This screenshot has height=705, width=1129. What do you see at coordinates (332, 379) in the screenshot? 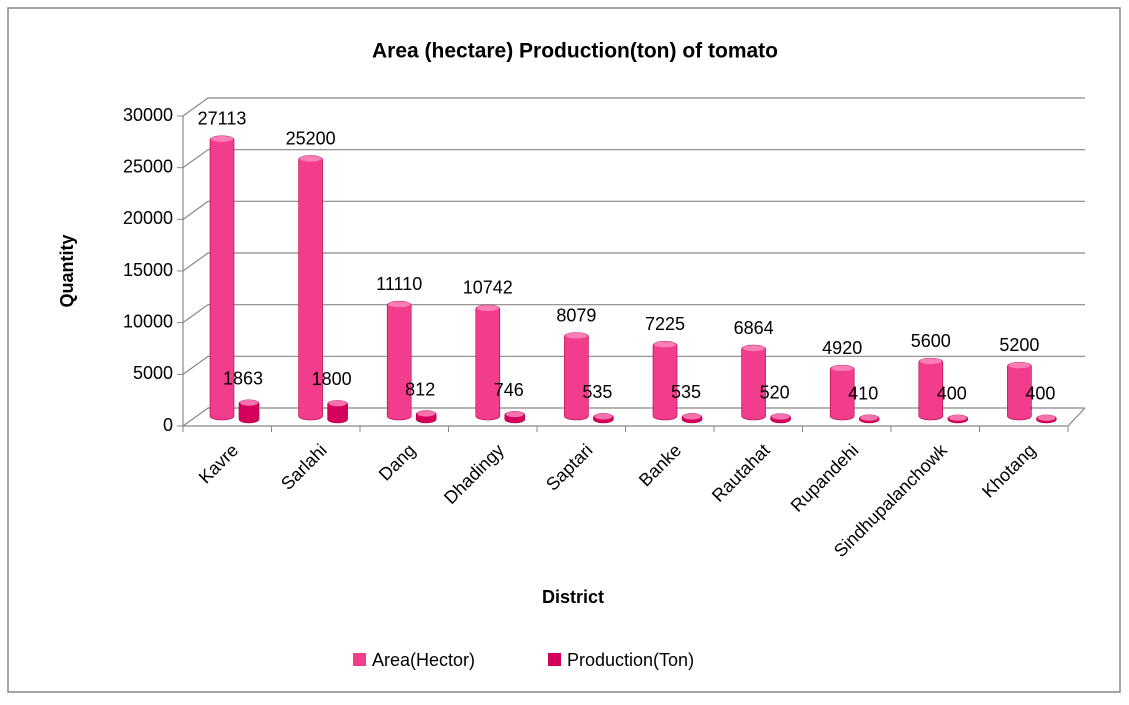
I see `data-label: 1800` at bounding box center [332, 379].